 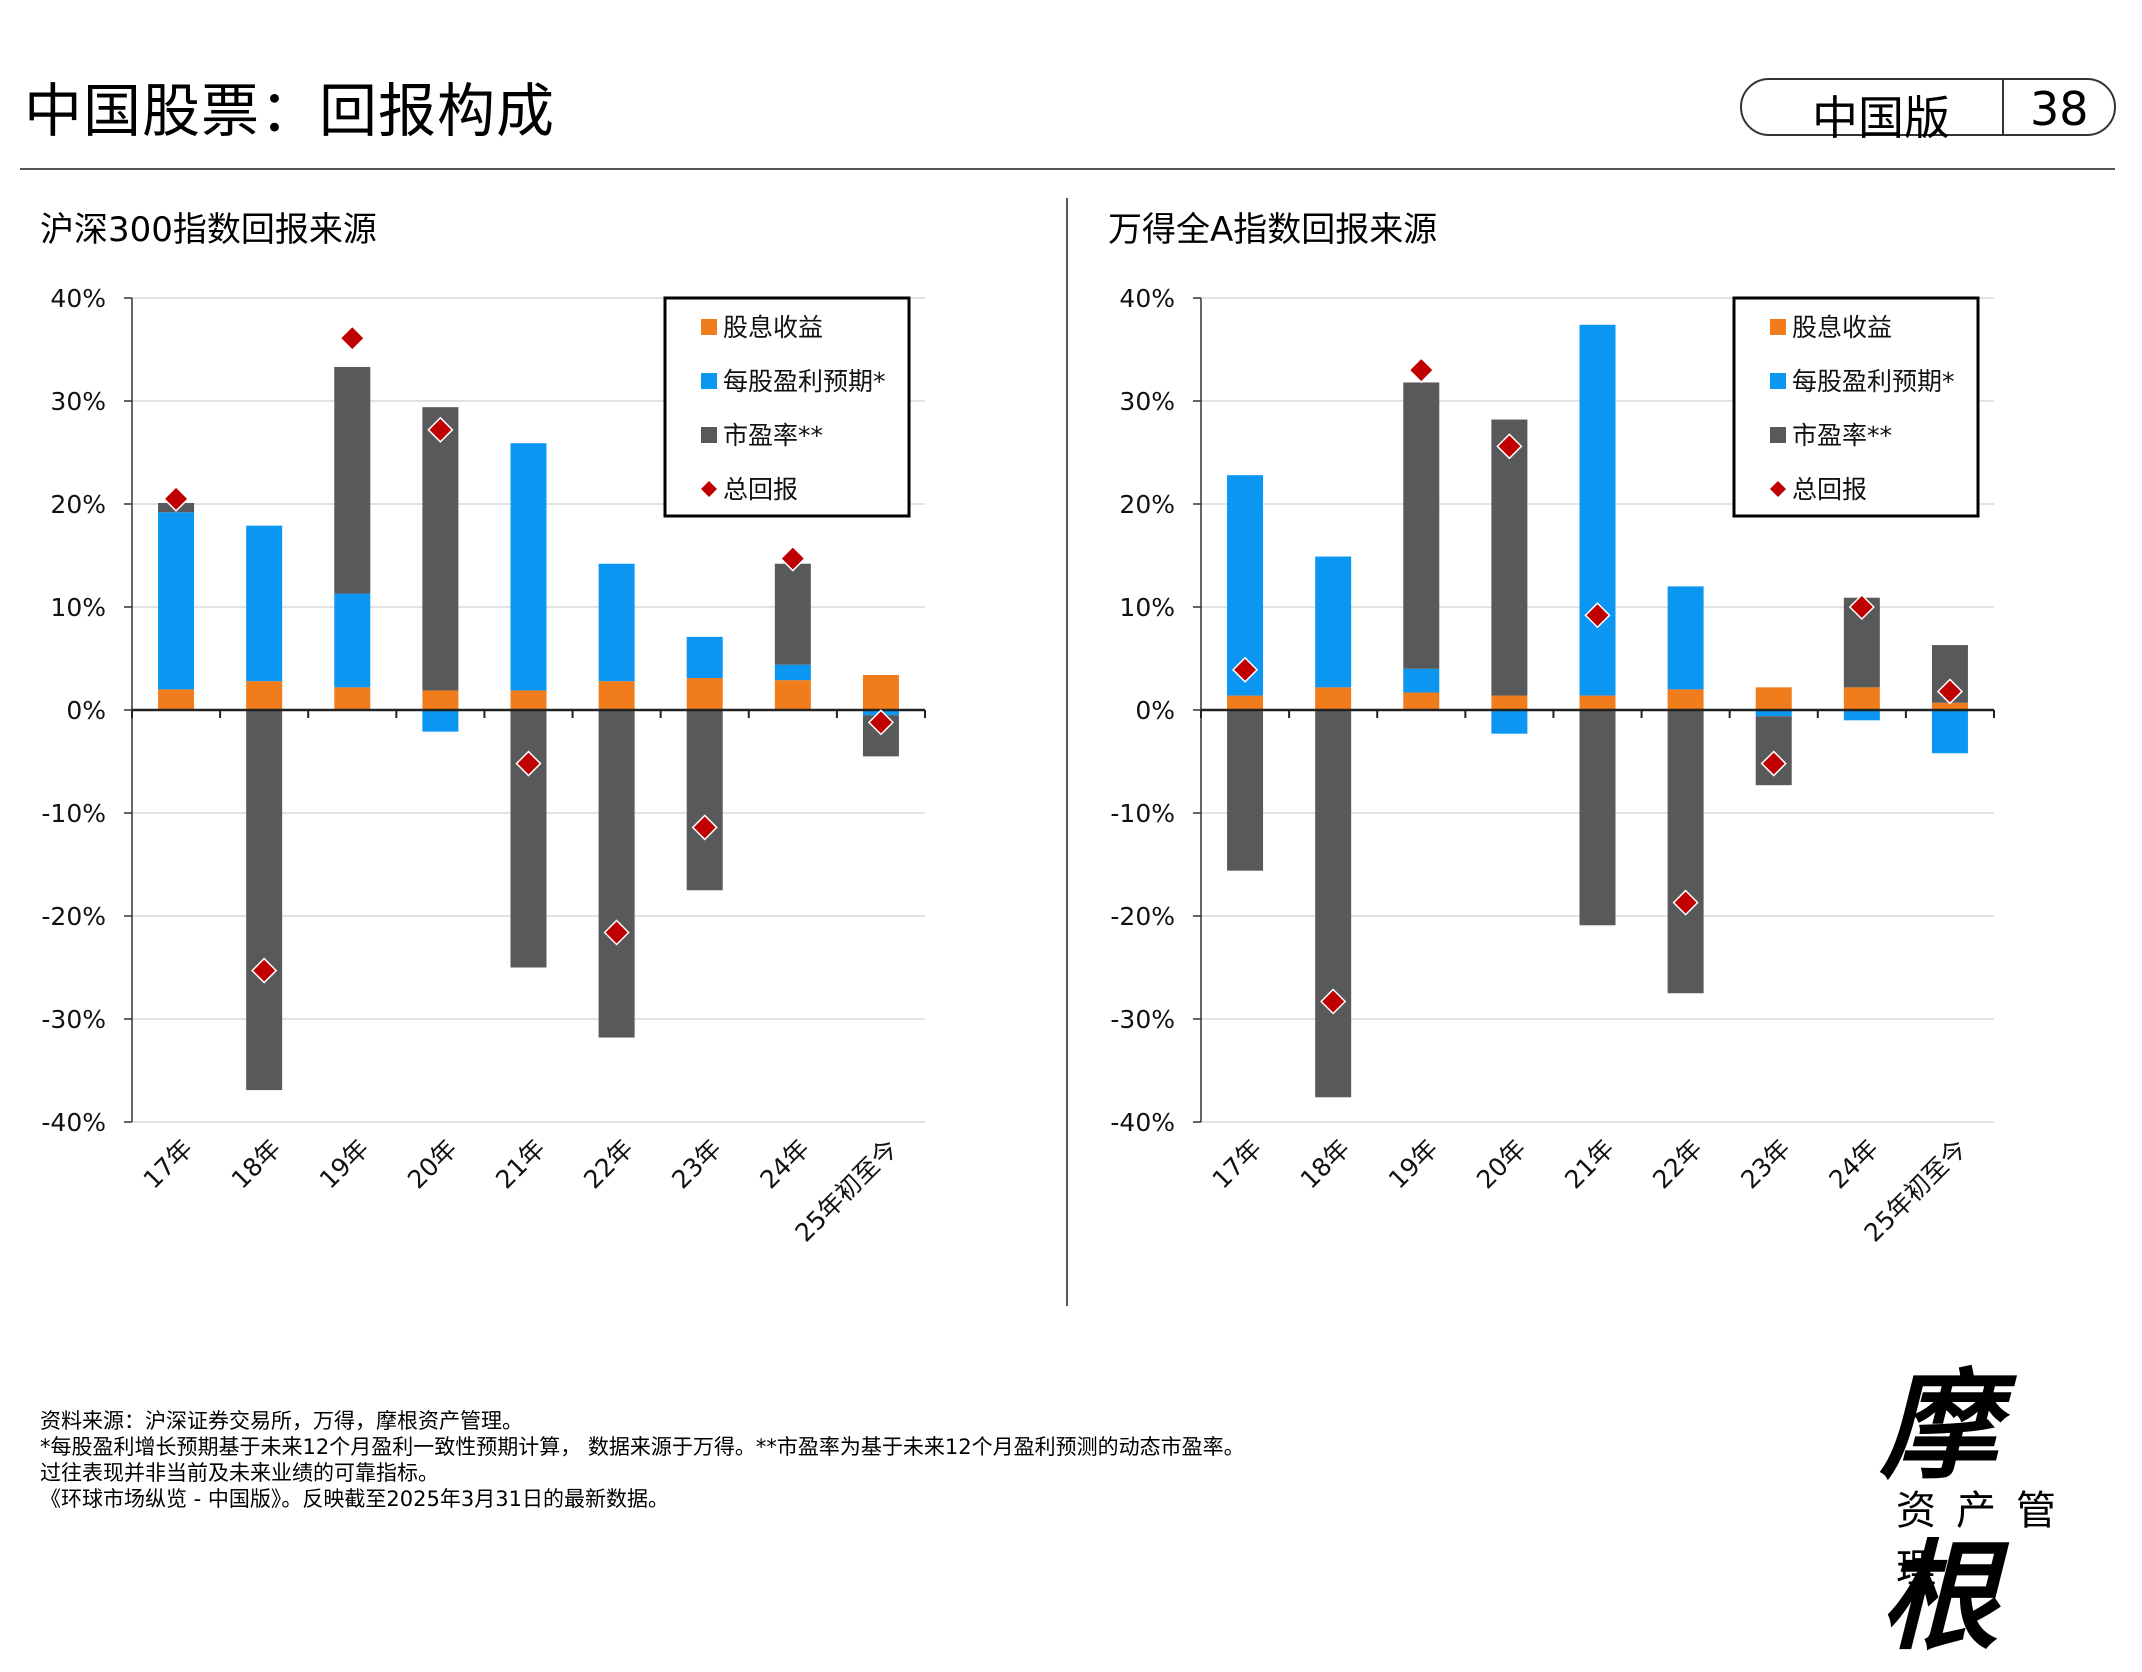 What do you see at coordinates (1273, 230) in the screenshot?
I see `chart-subtitle-wind-a: 万得全A指数回报来源` at bounding box center [1273, 230].